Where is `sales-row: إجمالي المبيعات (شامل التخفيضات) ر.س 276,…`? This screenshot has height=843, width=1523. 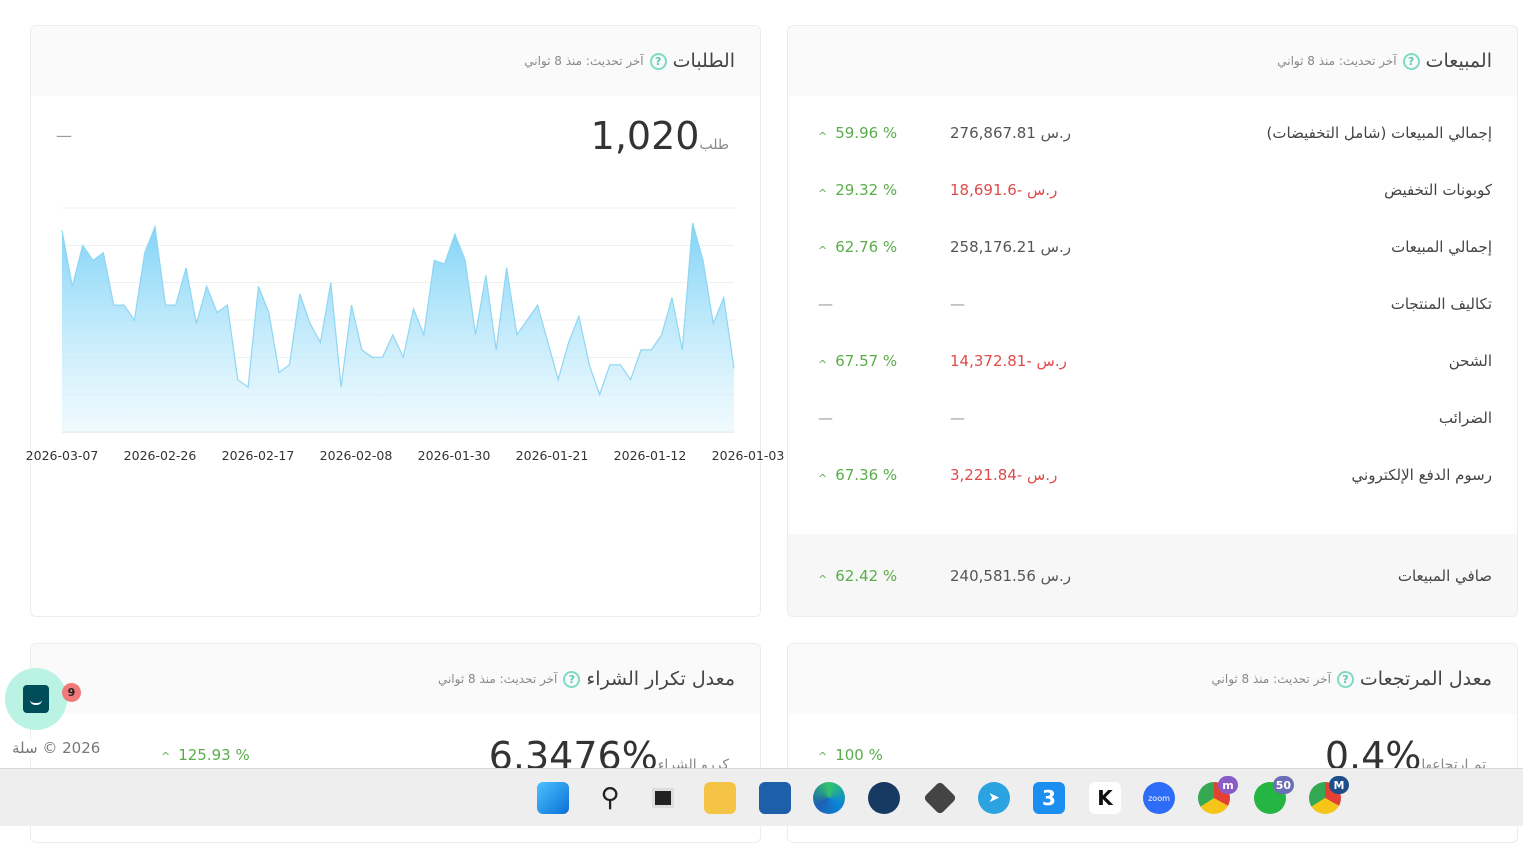
sales-row: إجمالي المبيعات (شامل التخفيضات) ر.س 276,… is located at coordinates (1152, 132).